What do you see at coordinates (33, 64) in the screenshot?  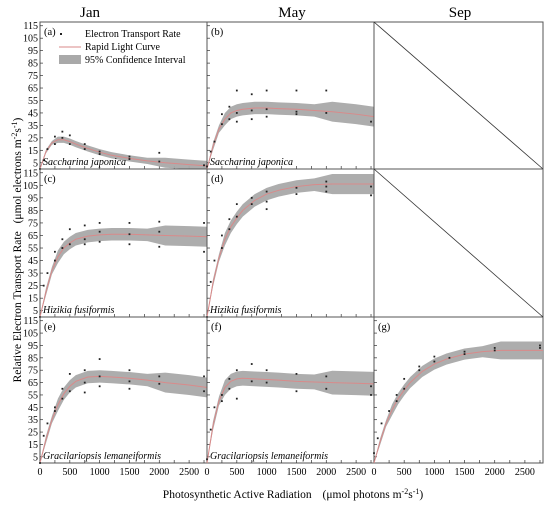 I see `y-tick-label: 85` at bounding box center [33, 64].